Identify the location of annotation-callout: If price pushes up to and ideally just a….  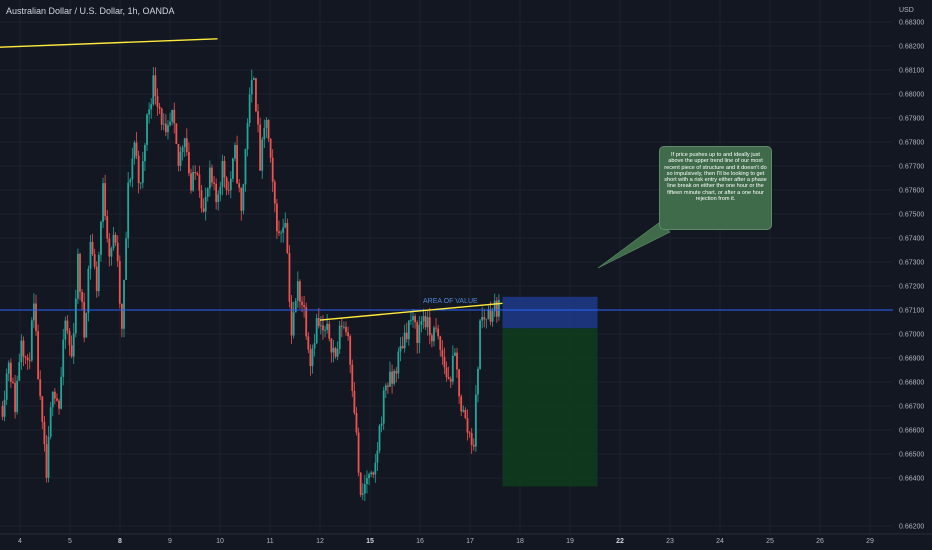
(715, 188).